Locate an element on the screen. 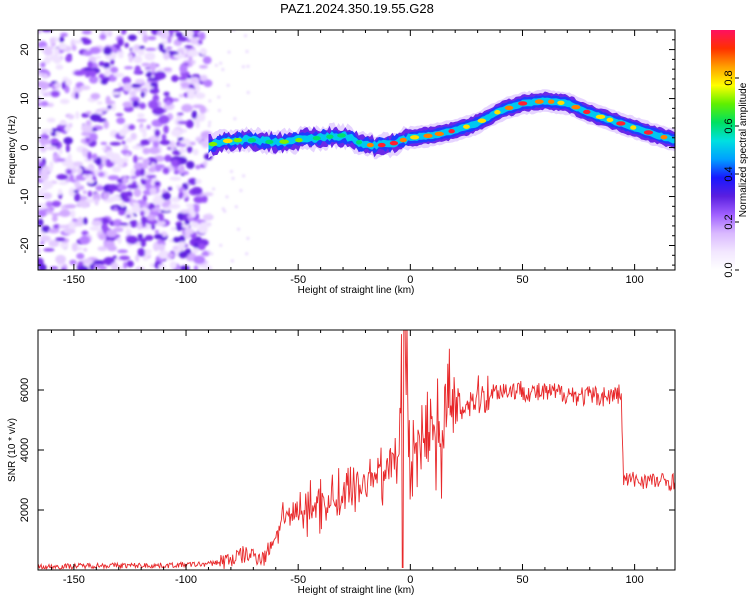 Image resolution: width=750 pixels, height=600 pixels. spectrogram-ridge is located at coordinates (441, 124).